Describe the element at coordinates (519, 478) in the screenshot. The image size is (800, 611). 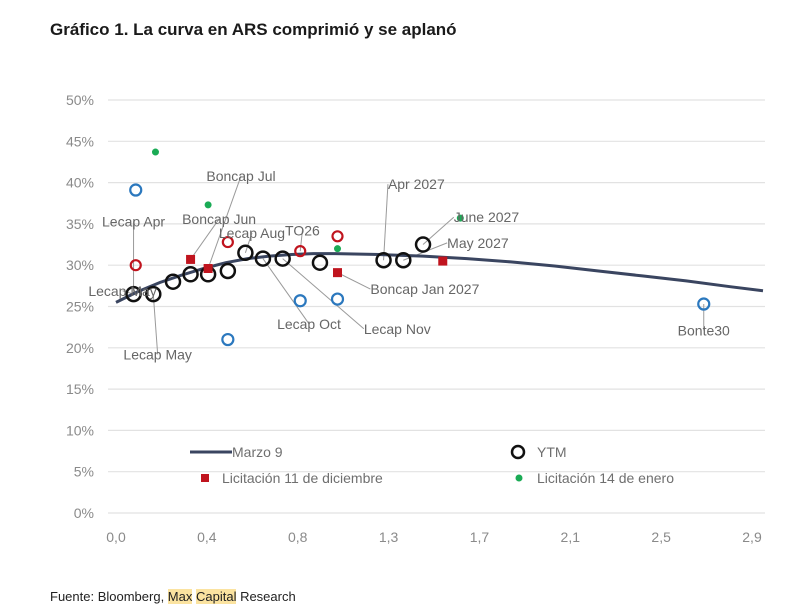
I see `legend-marker-licitacion-enero` at that location.